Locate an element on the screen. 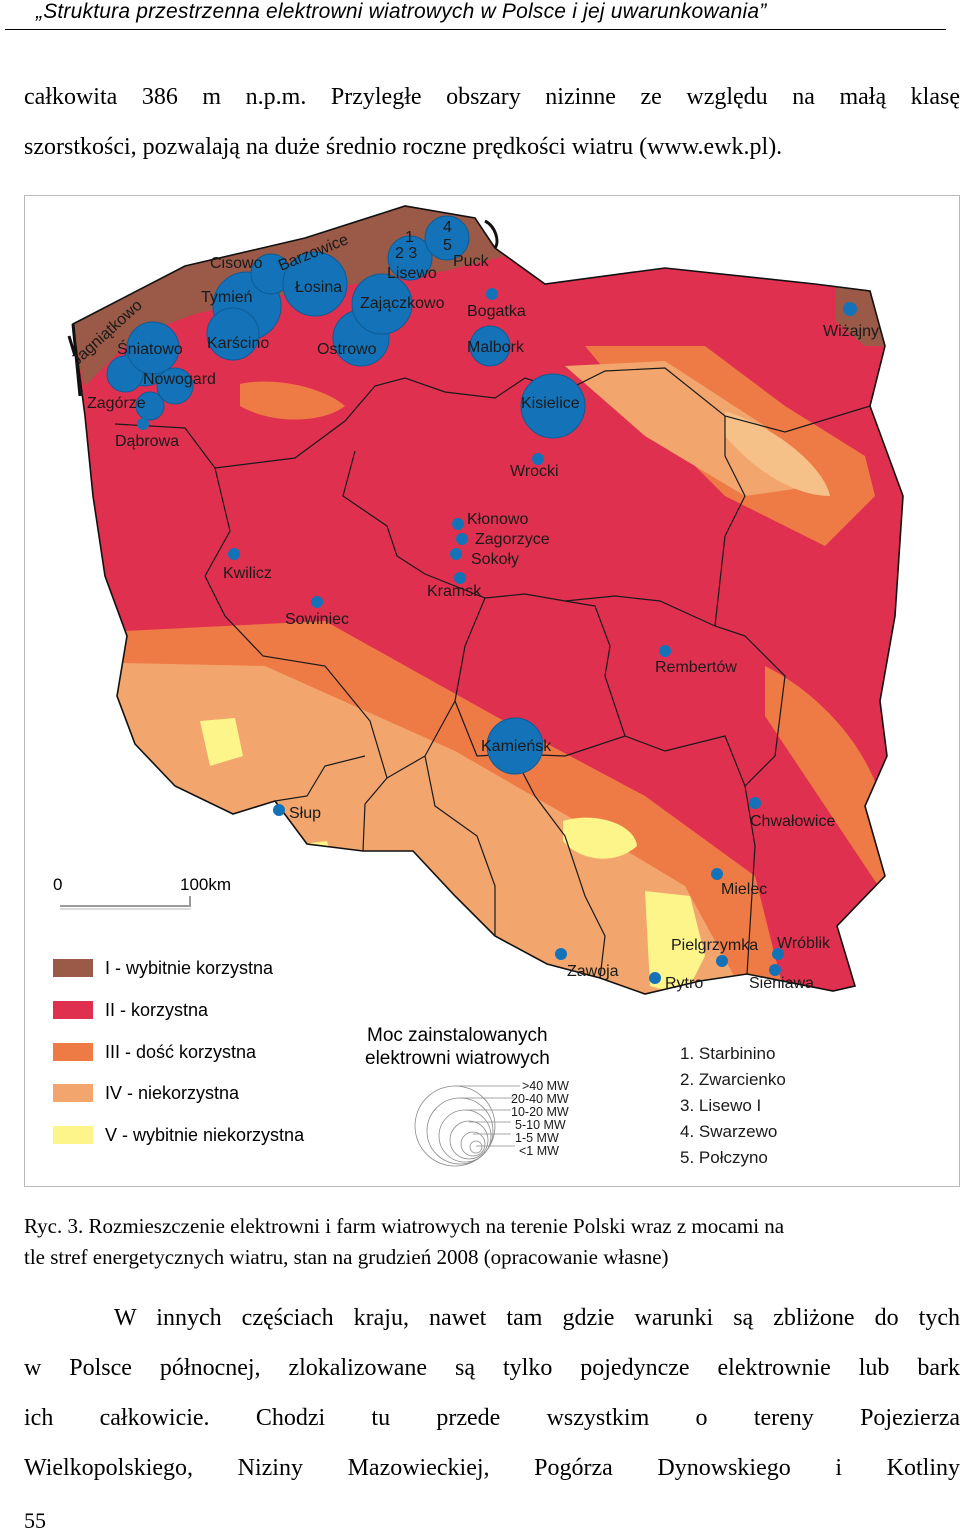 The width and height of the screenshot is (960, 1540). label-rytro: Rytro is located at coordinates (684, 983).